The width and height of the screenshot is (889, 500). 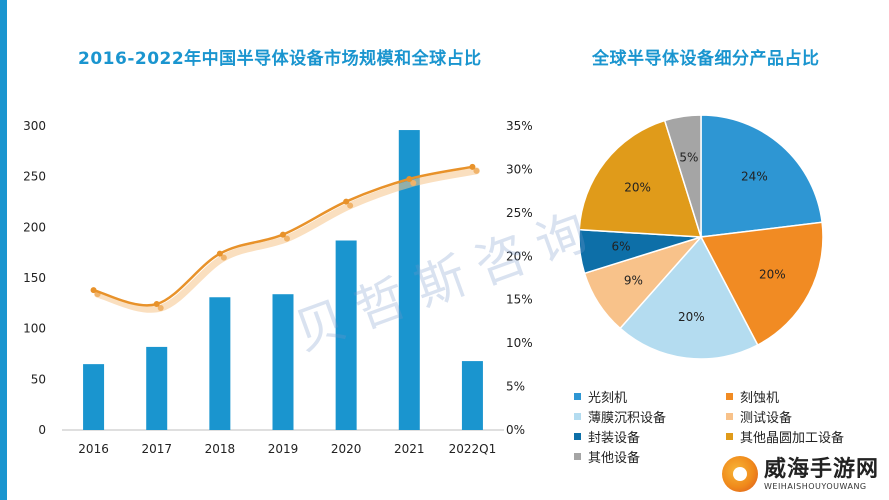 What do you see at coordinates (409, 178) in the screenshot?
I see `line-point-2021` at bounding box center [409, 178].